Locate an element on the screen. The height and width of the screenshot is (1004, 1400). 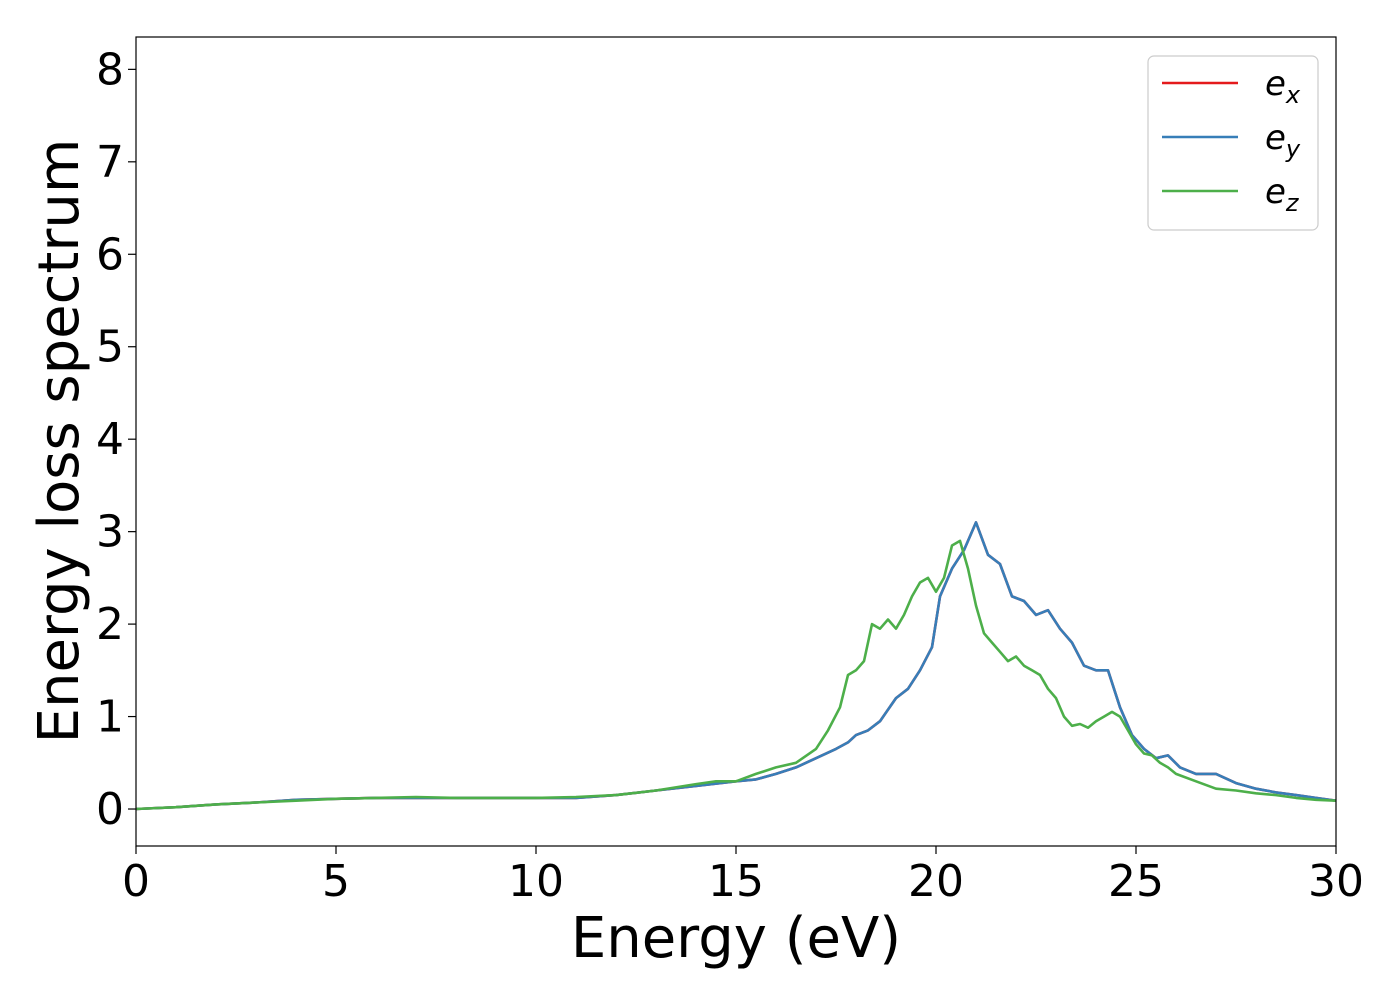
x-tick-label: 15 is located at coordinates (736, 881).